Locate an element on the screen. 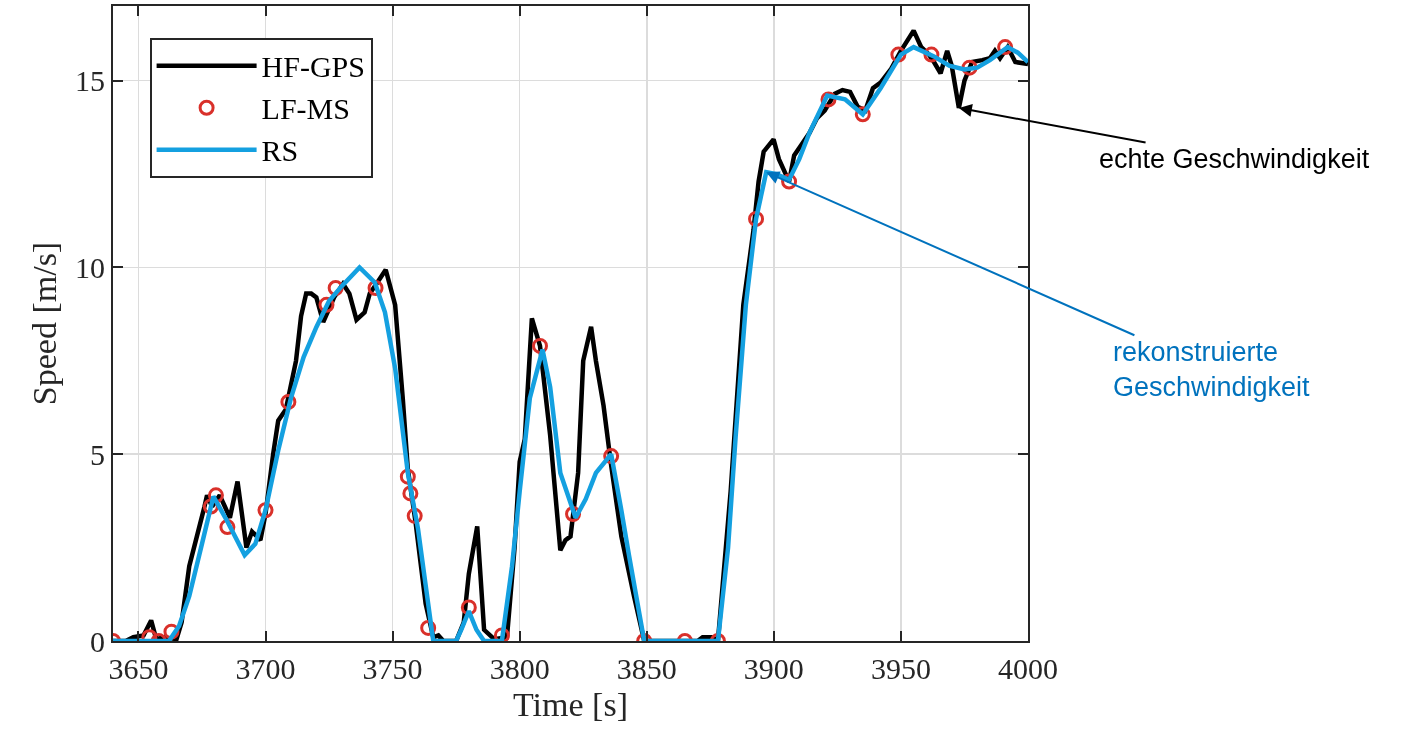 The height and width of the screenshot is (743, 1415). x-tick-label: 3950 is located at coordinates (900, 668).